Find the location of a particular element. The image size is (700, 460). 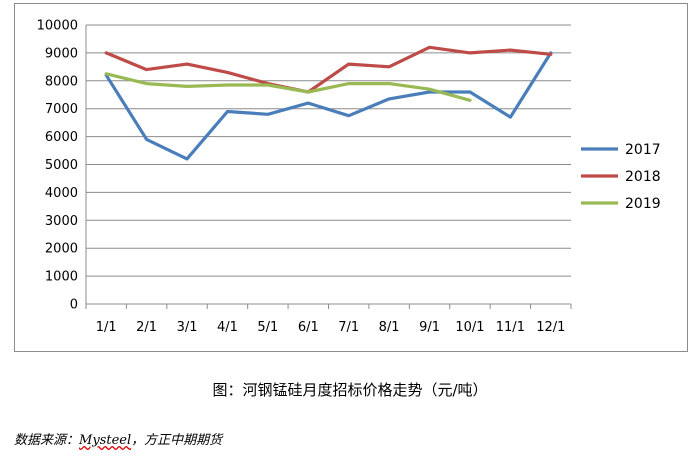

legend-label-2018: 2018 is located at coordinates (643, 177).